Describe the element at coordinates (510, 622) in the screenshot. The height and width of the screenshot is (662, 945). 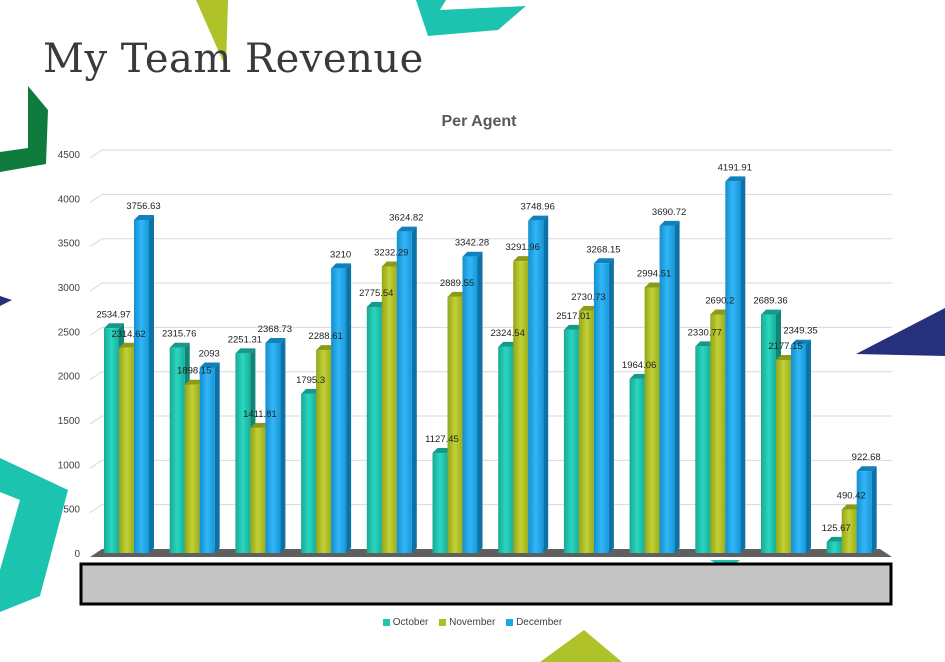
I see `legend-swatch-december` at that location.